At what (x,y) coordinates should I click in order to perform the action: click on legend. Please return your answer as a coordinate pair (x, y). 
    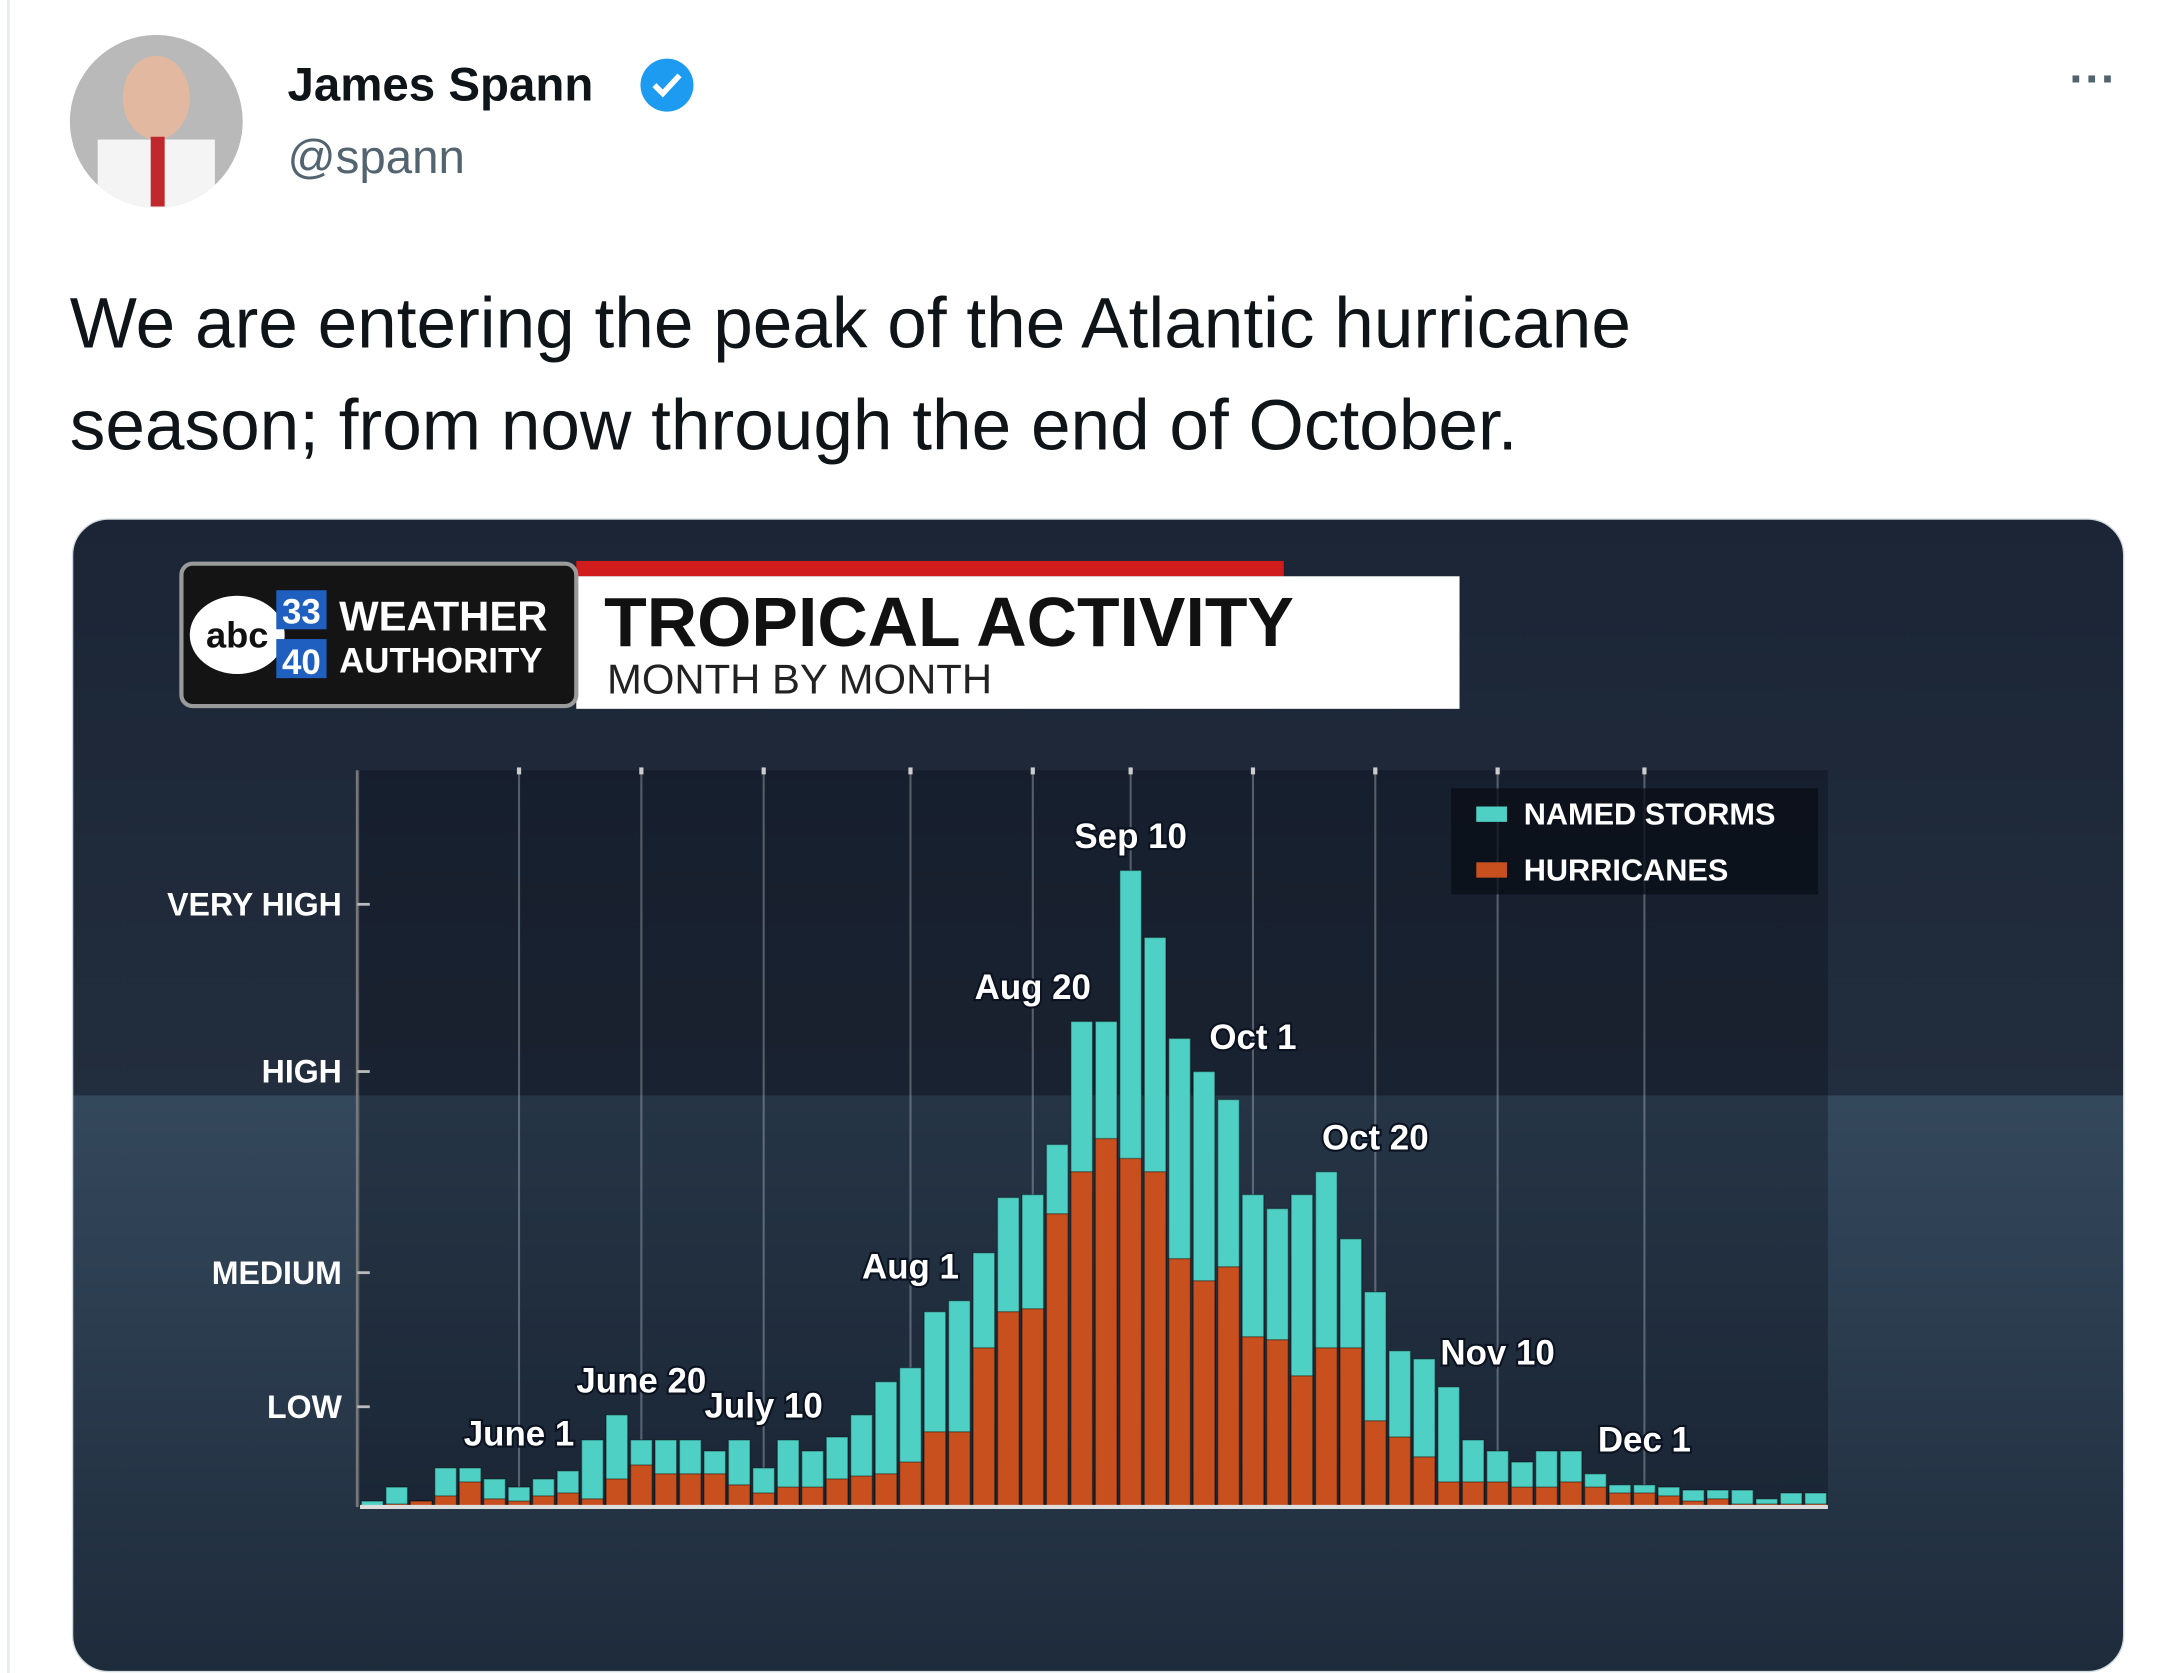
    Looking at the image, I should click on (1635, 841).